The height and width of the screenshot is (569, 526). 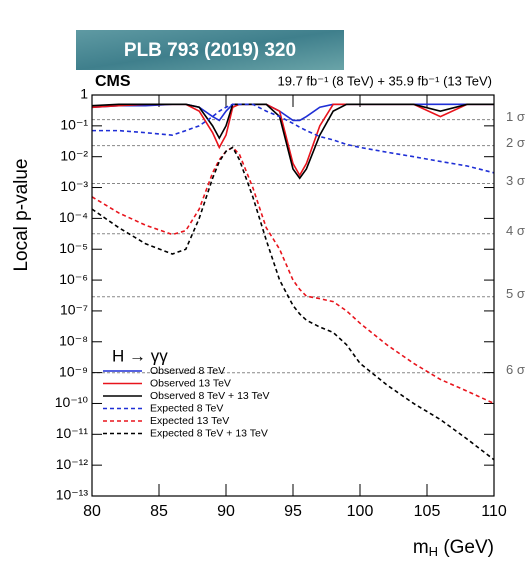 What do you see at coordinates (293, 511) in the screenshot?
I see `x-tick-label: 95` at bounding box center [293, 511].